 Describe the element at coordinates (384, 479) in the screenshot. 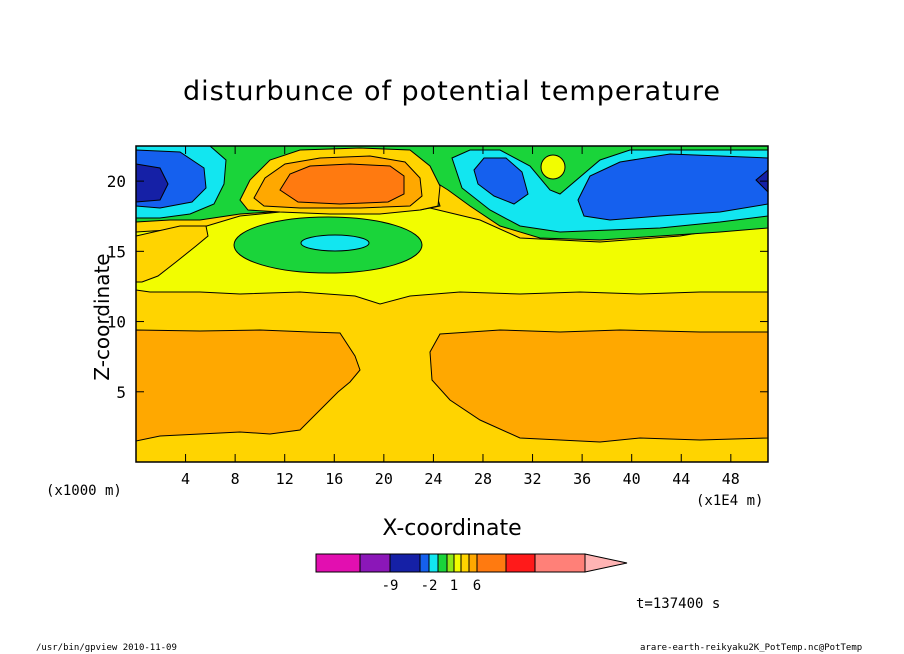

I see `x-tick-label: 20` at that location.